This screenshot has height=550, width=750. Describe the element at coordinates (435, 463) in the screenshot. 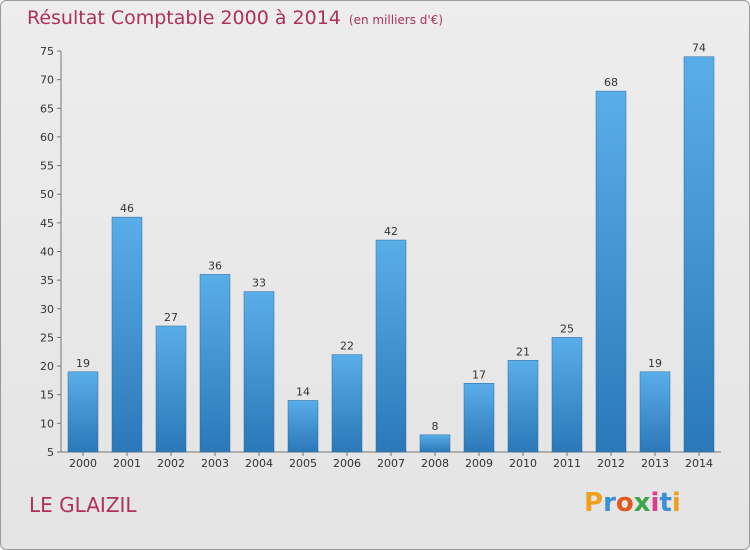

I see `x-tick-label: 2008` at that location.